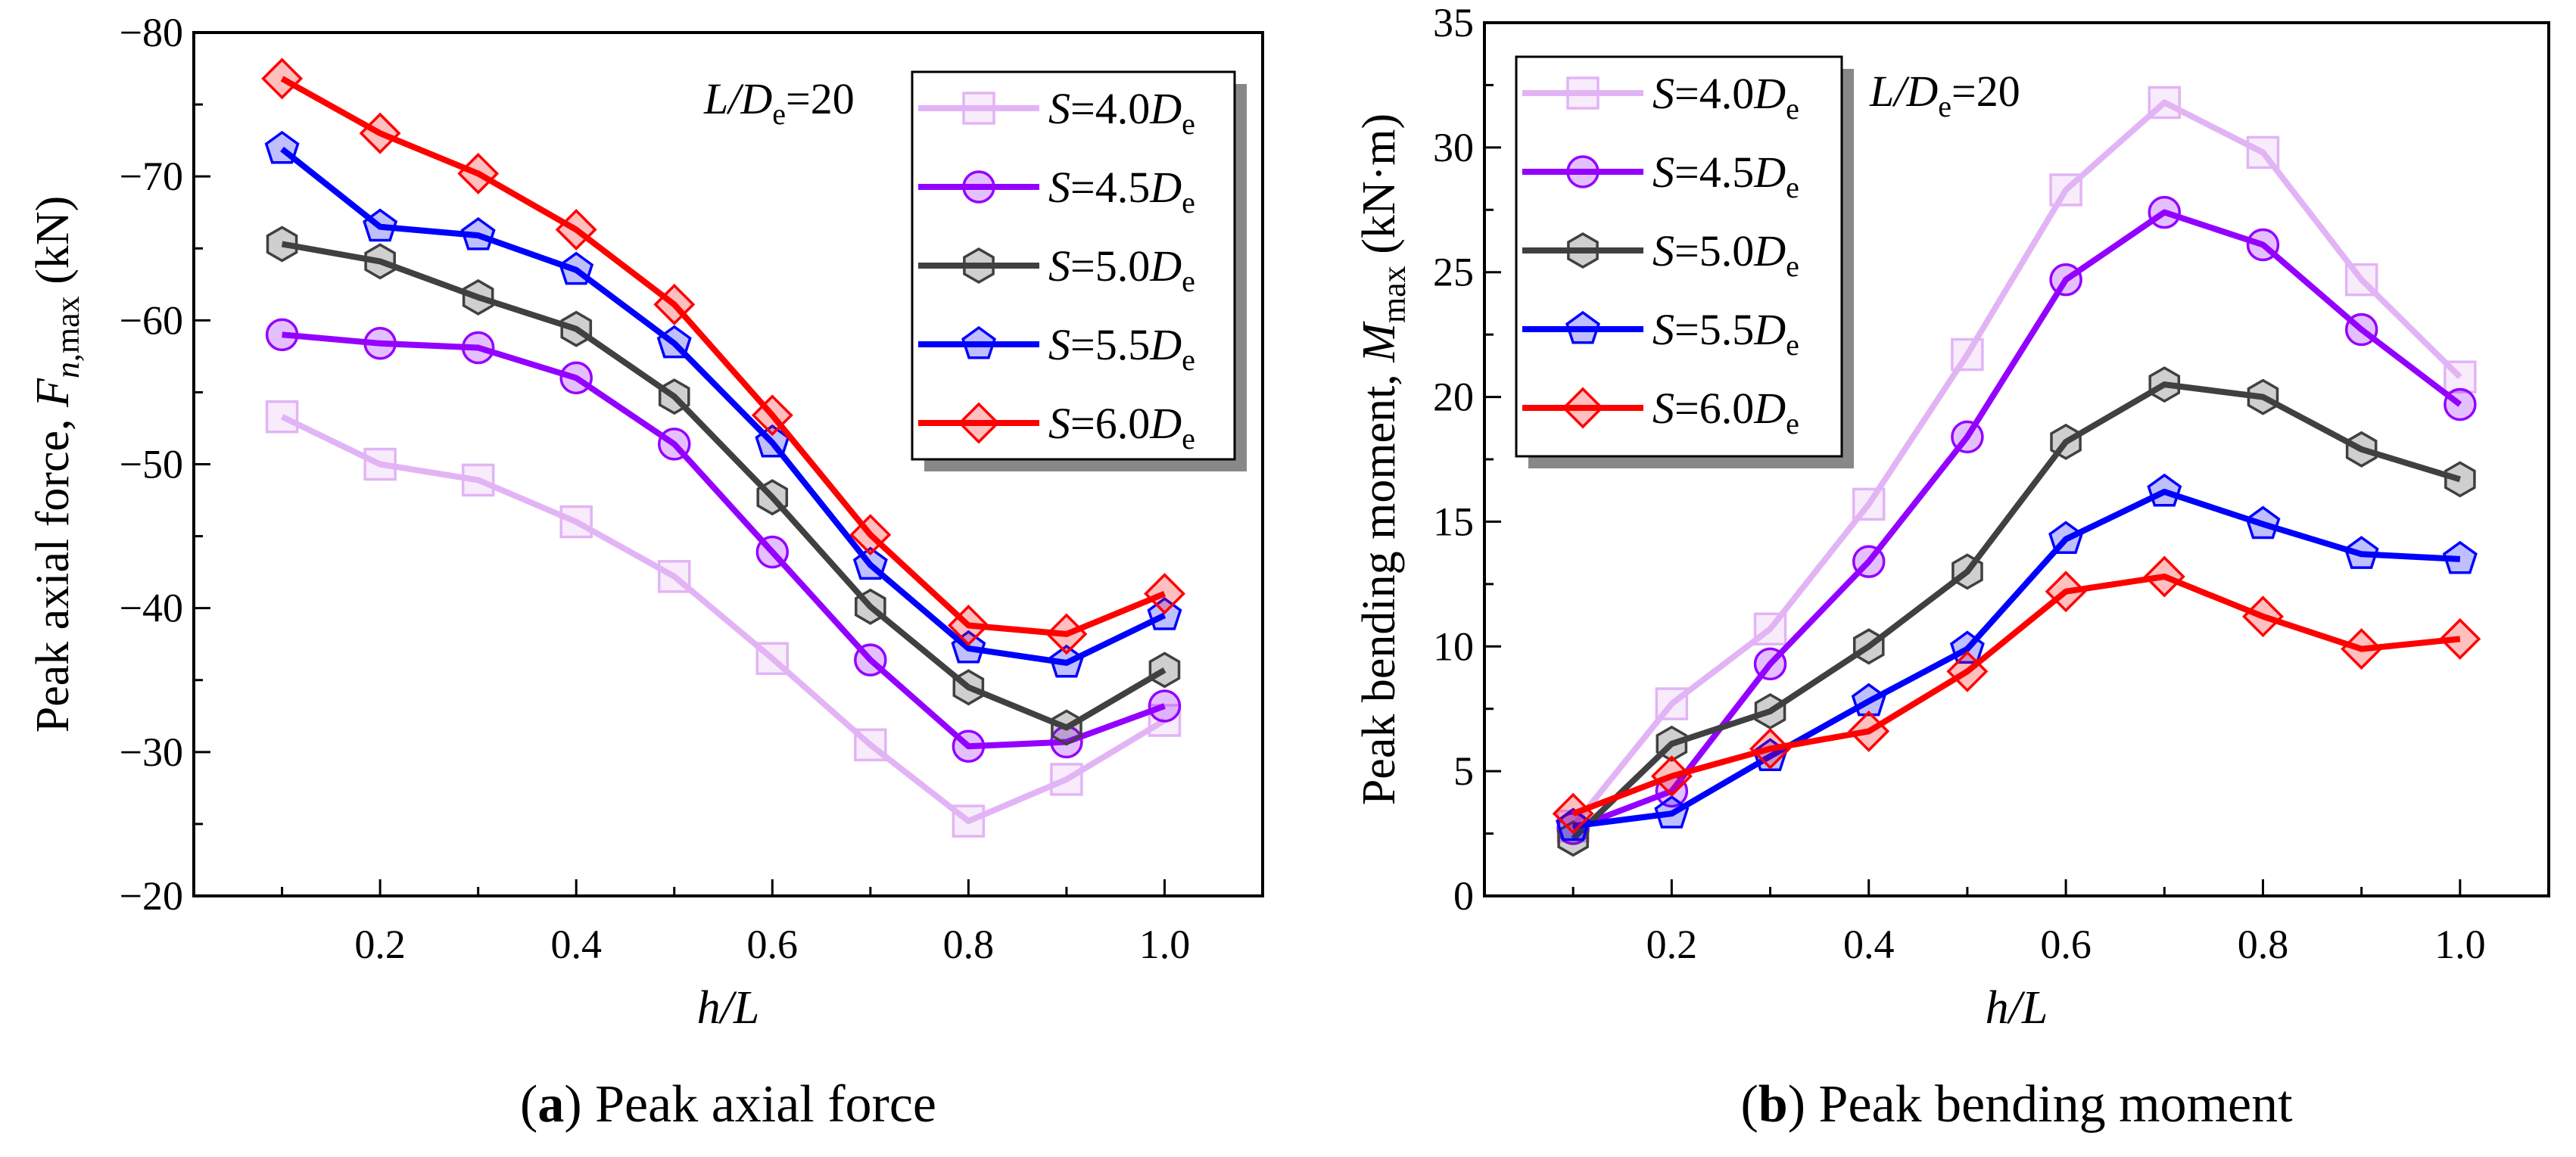  What do you see at coordinates (1383, 459) in the screenshot?
I see `y-axis-label: Peak bending moment, Mmax (kN·m)` at bounding box center [1383, 459].